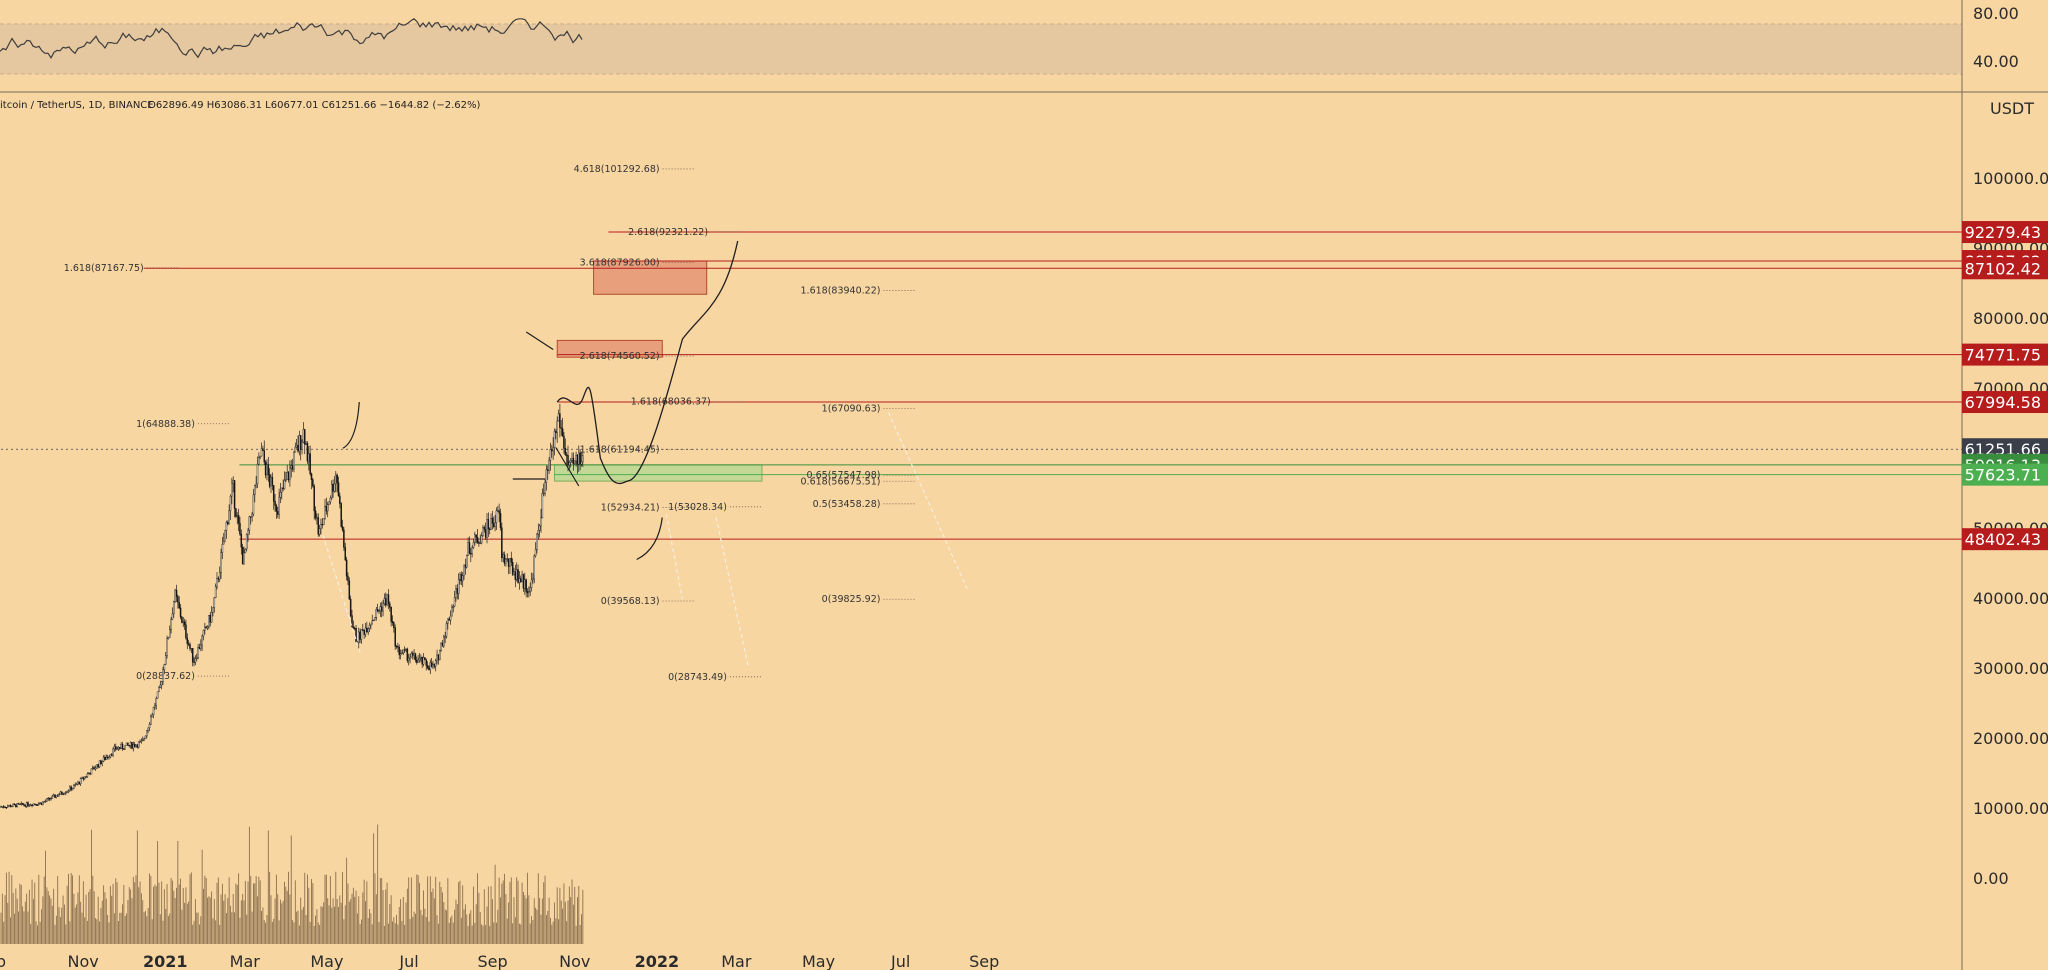  What do you see at coordinates (645, 454) in the screenshot?
I see `projection-drawings` at bounding box center [645, 454].